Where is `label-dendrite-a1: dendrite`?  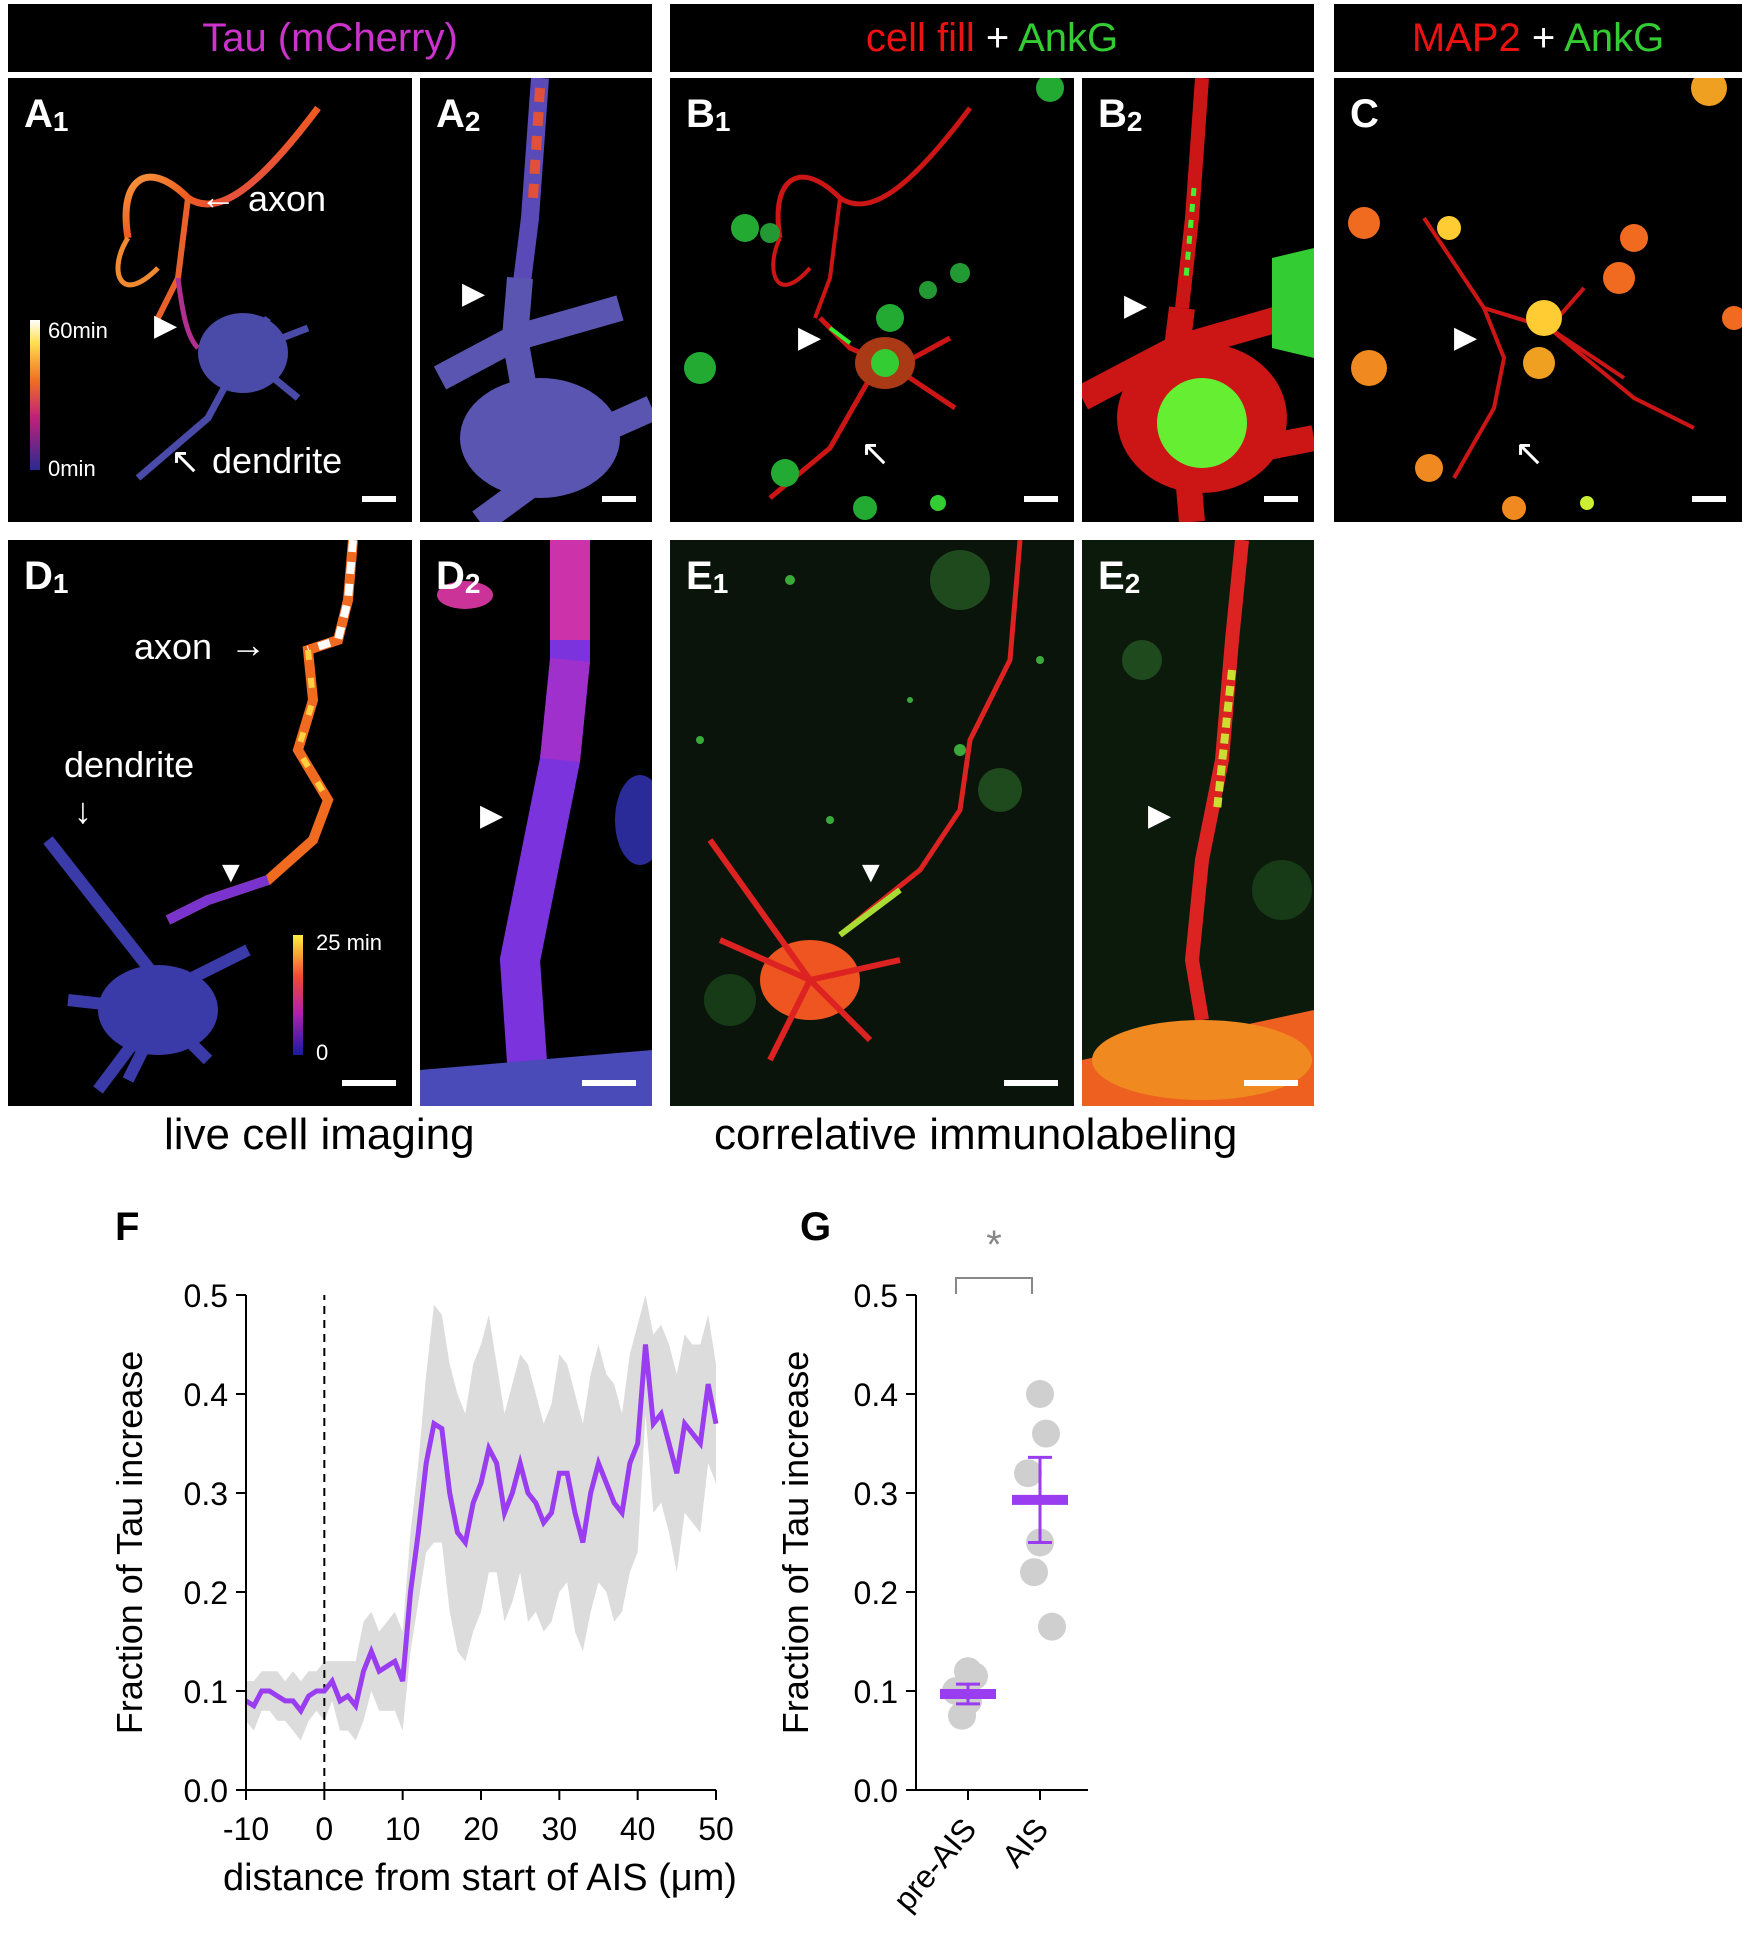
label-dendrite-a1: dendrite is located at coordinates (277, 460).